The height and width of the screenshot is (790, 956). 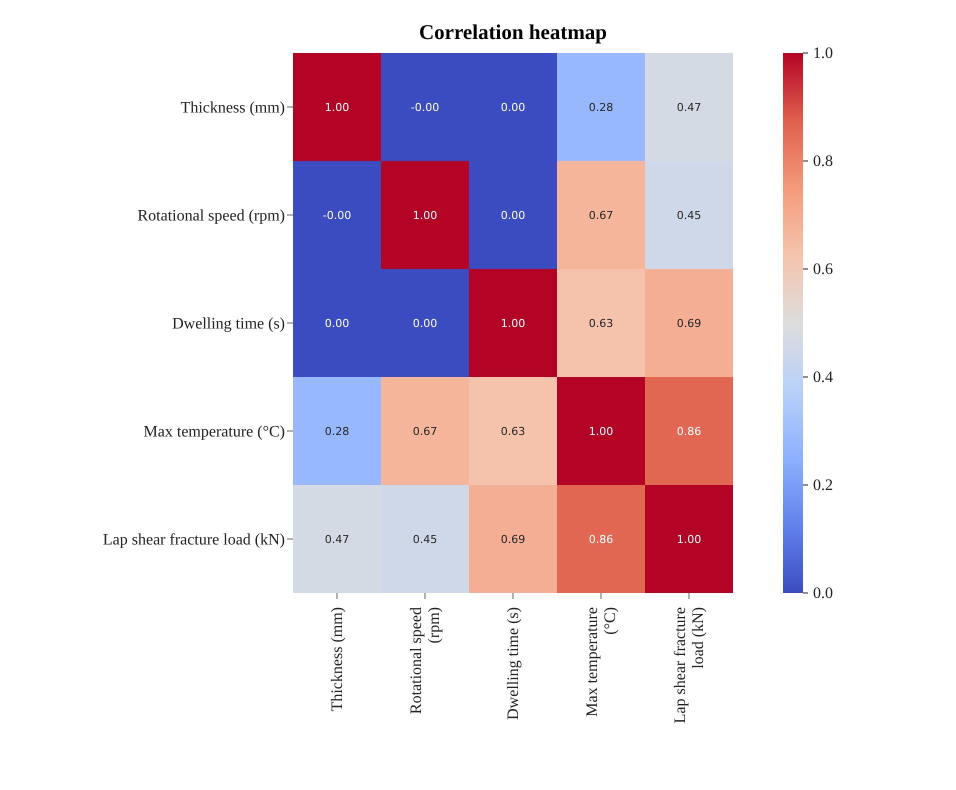 I want to click on x-tick-label: Dwelling time (s), so click(x=513, y=663).